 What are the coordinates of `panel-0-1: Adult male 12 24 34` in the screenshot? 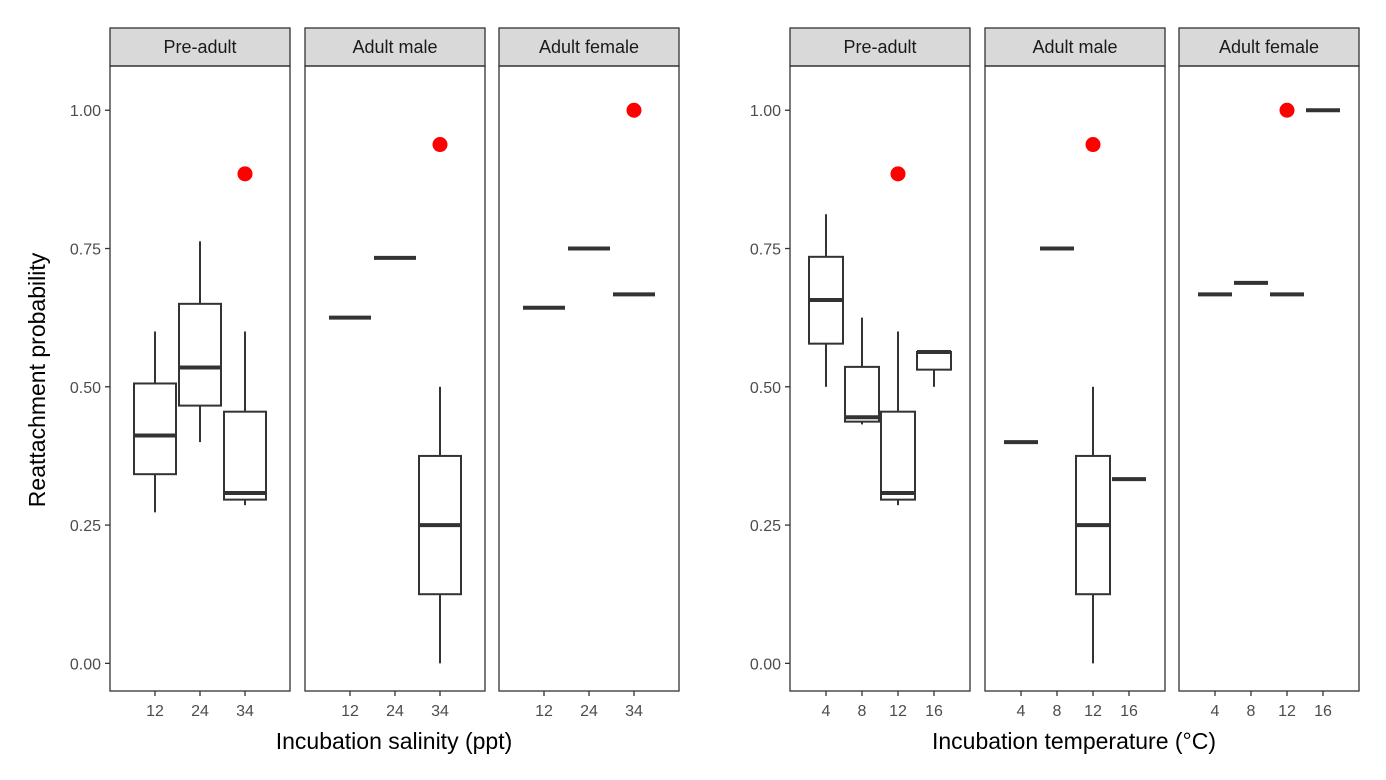 It's located at (395, 373).